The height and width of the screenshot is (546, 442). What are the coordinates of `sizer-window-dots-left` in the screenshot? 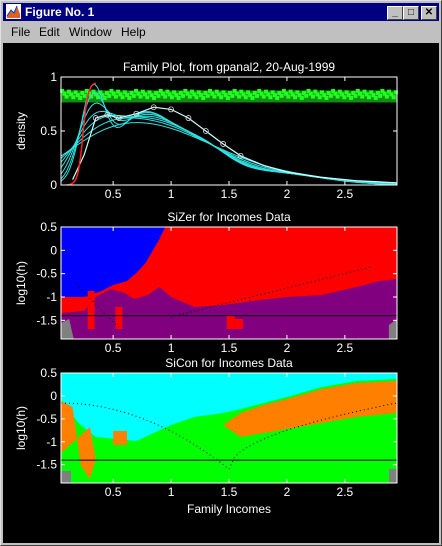 It's located at (98, 307).